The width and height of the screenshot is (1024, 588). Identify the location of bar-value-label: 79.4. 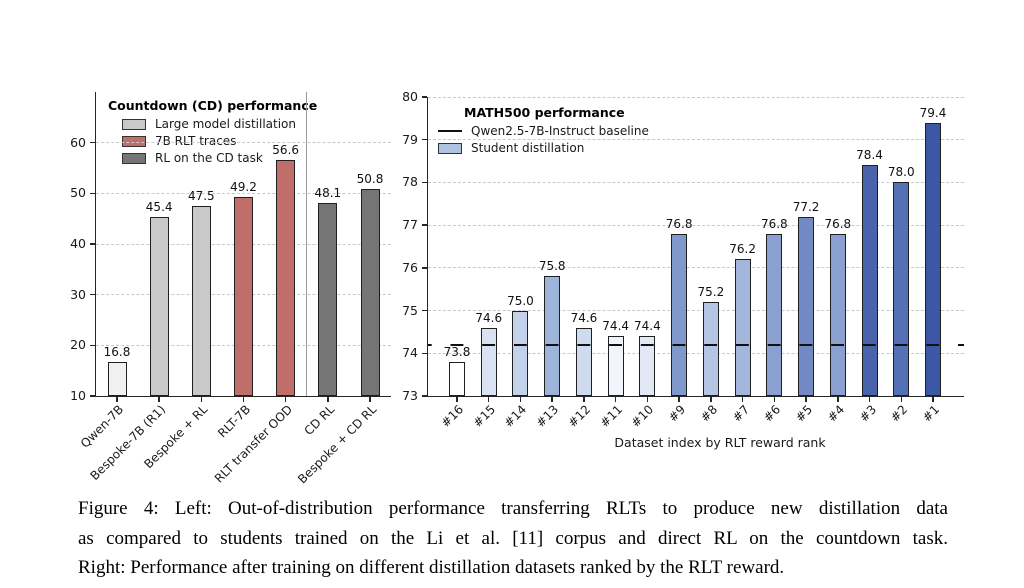
(933, 112).